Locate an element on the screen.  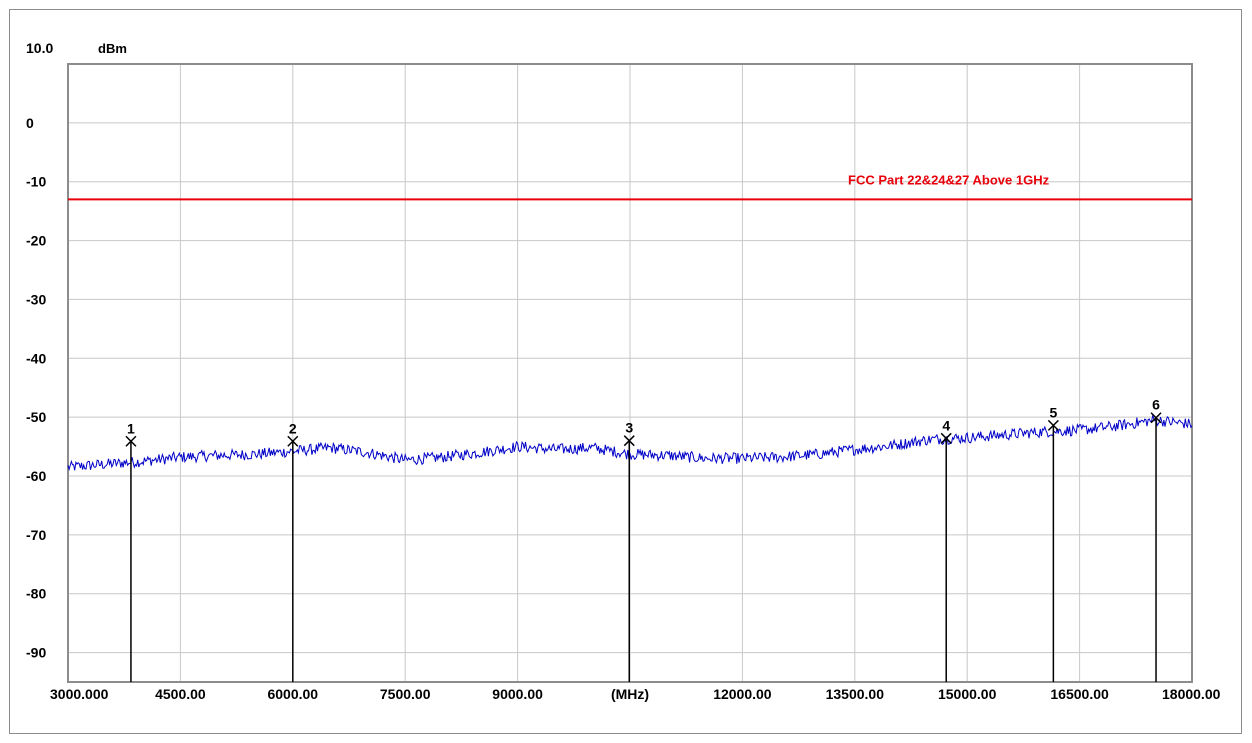
x-tick-label: 13500.00 is located at coordinates (855, 694).